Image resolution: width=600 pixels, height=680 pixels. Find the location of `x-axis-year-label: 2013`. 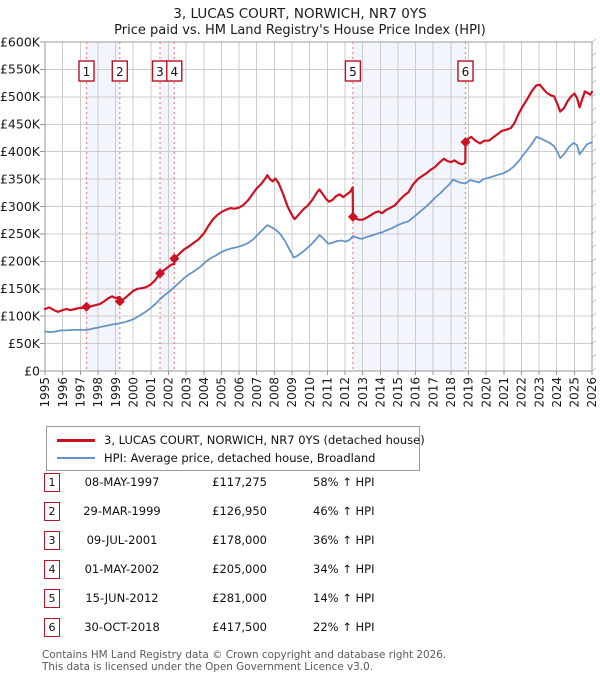

x-axis-year-label: 2013 is located at coordinates (363, 392).